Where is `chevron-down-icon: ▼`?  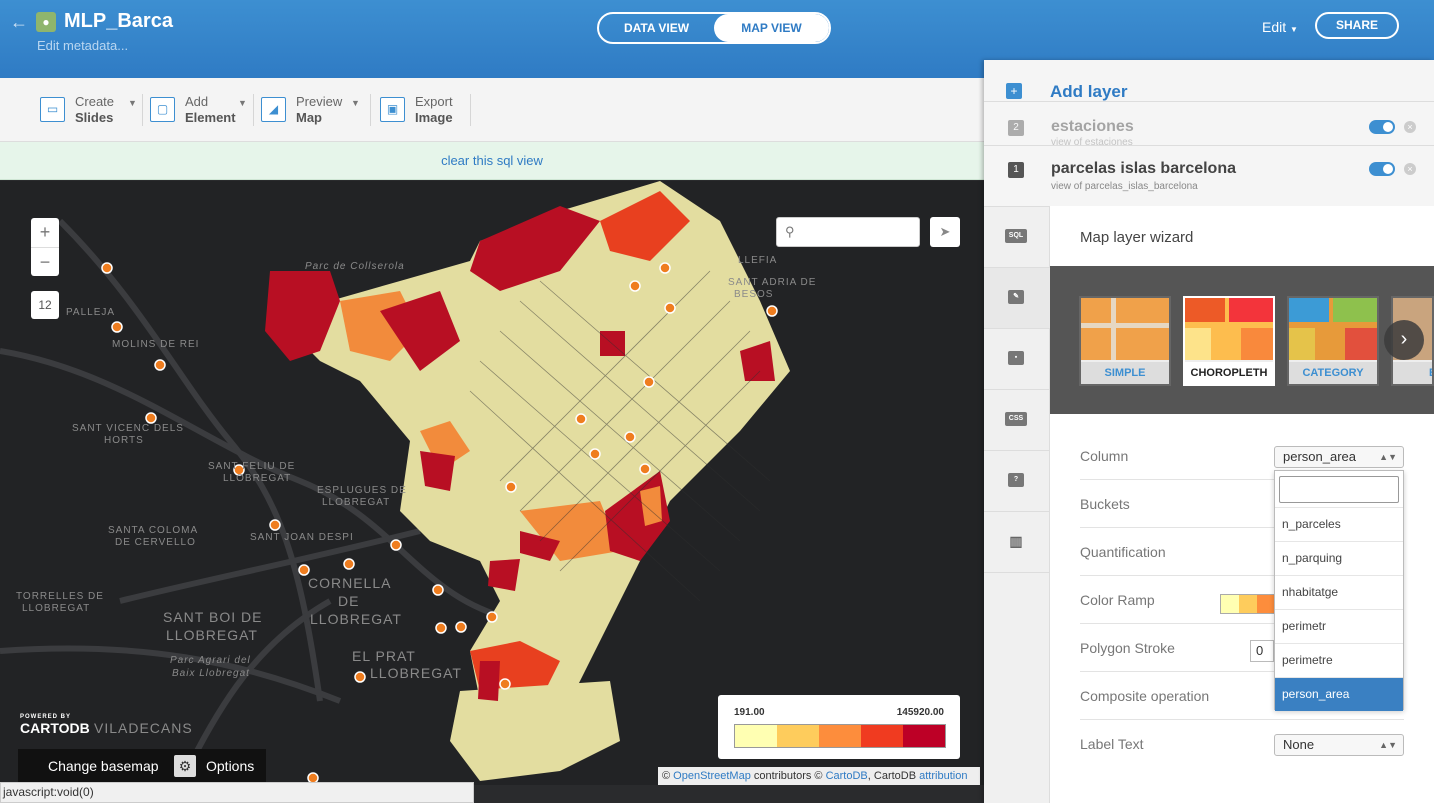 chevron-down-icon: ▼ is located at coordinates (355, 103).